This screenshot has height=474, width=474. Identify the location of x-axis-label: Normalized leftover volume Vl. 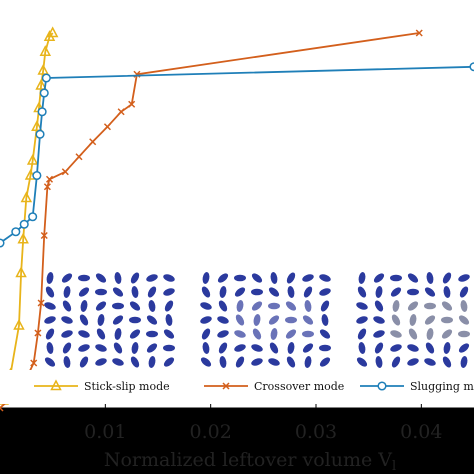
(250, 461).